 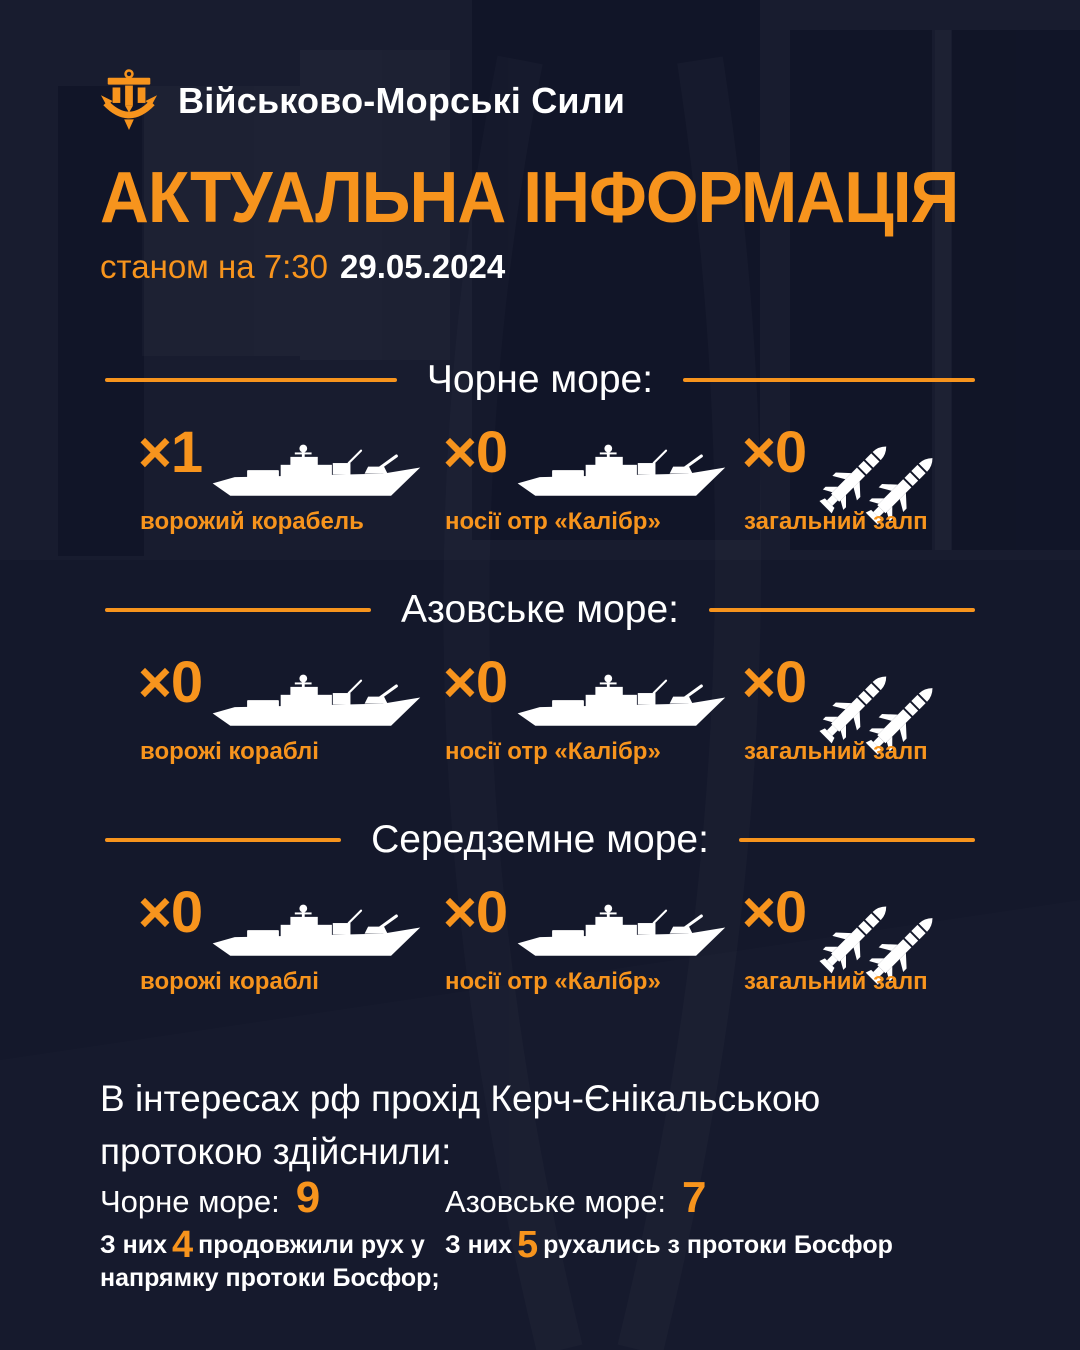 I want to click on status-line: станом на 7:30 29.05.2024, so click(x=302, y=267).